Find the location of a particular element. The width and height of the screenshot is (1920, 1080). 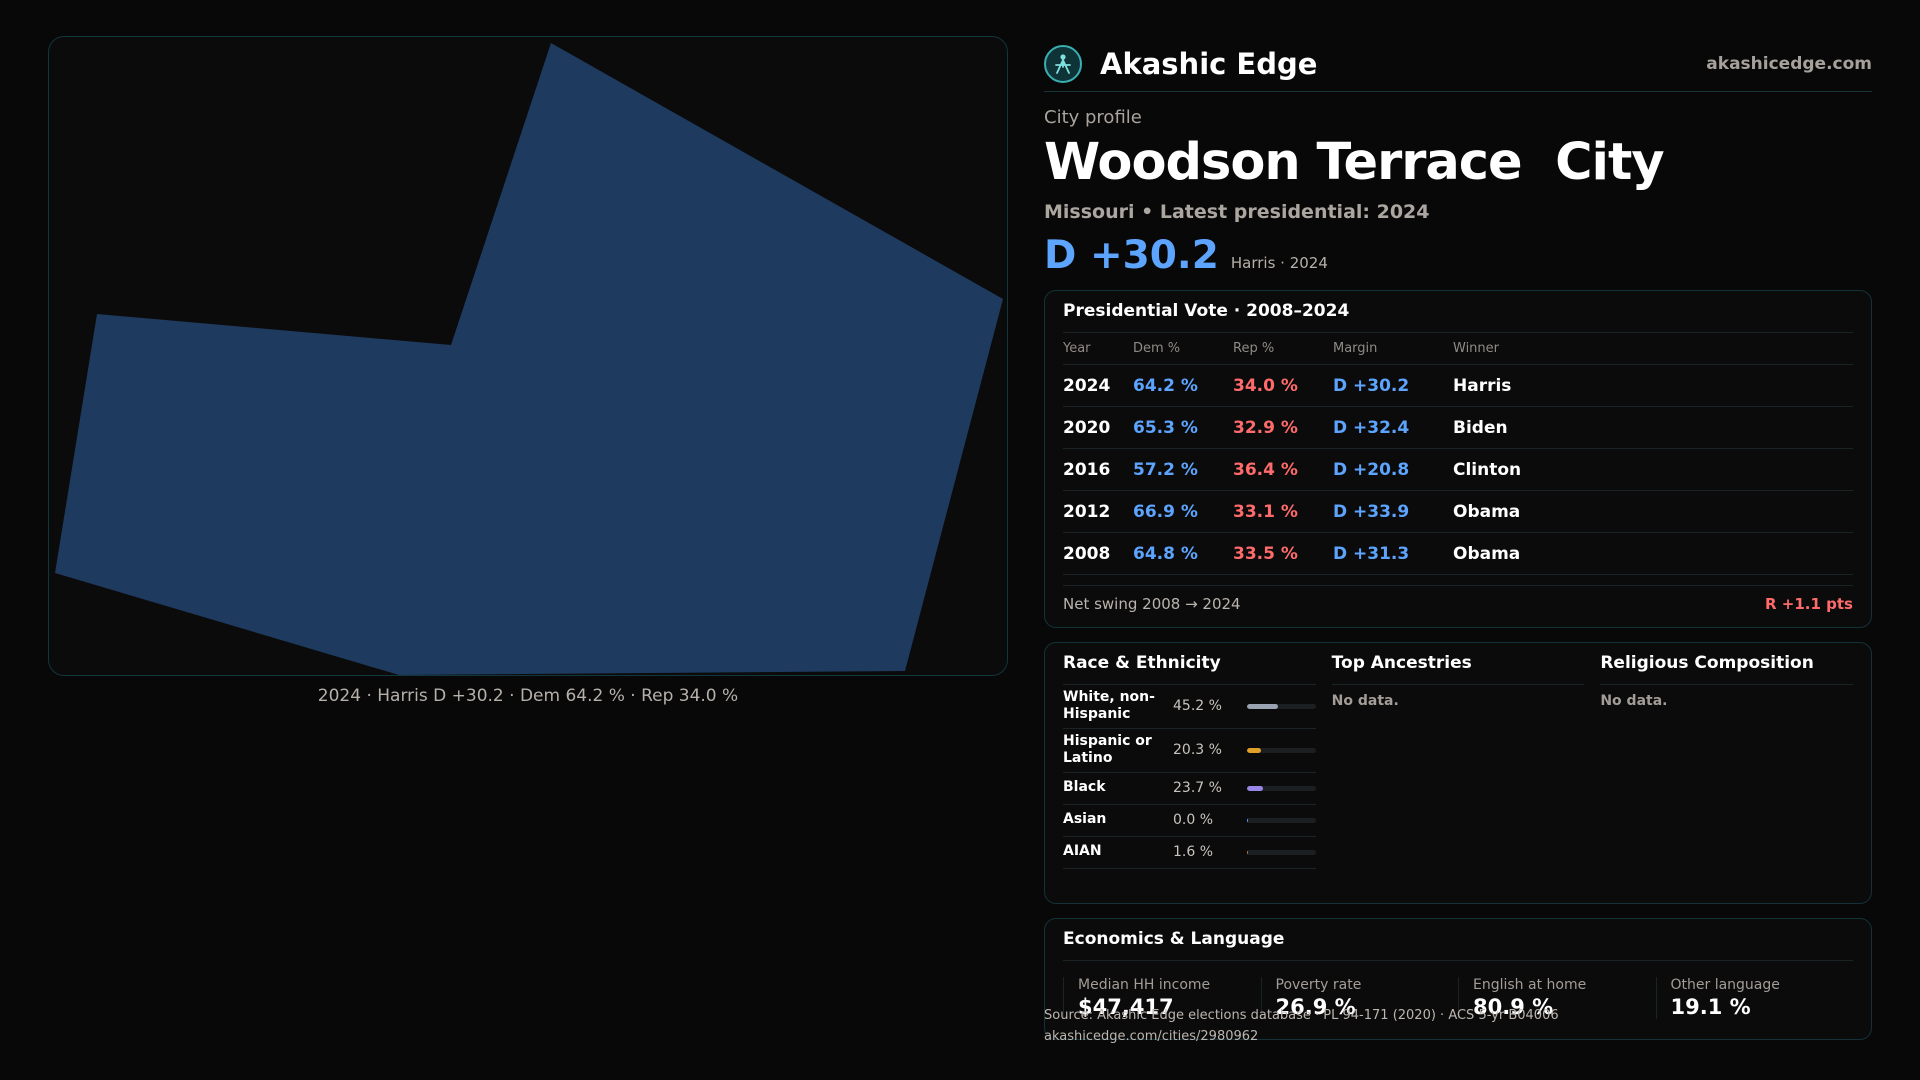

economics-title: Economics & Language is located at coordinates (1458, 940).